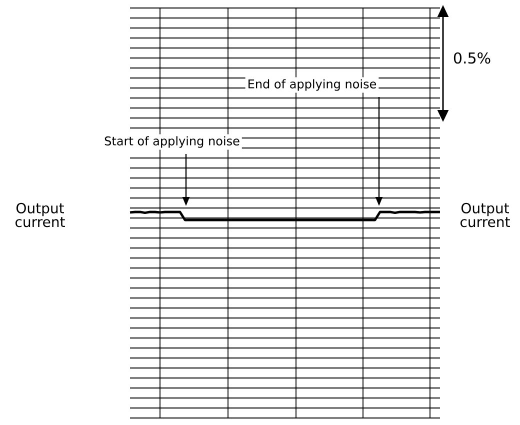  What do you see at coordinates (172, 142) in the screenshot?
I see `text: Start of applying noise` at bounding box center [172, 142].